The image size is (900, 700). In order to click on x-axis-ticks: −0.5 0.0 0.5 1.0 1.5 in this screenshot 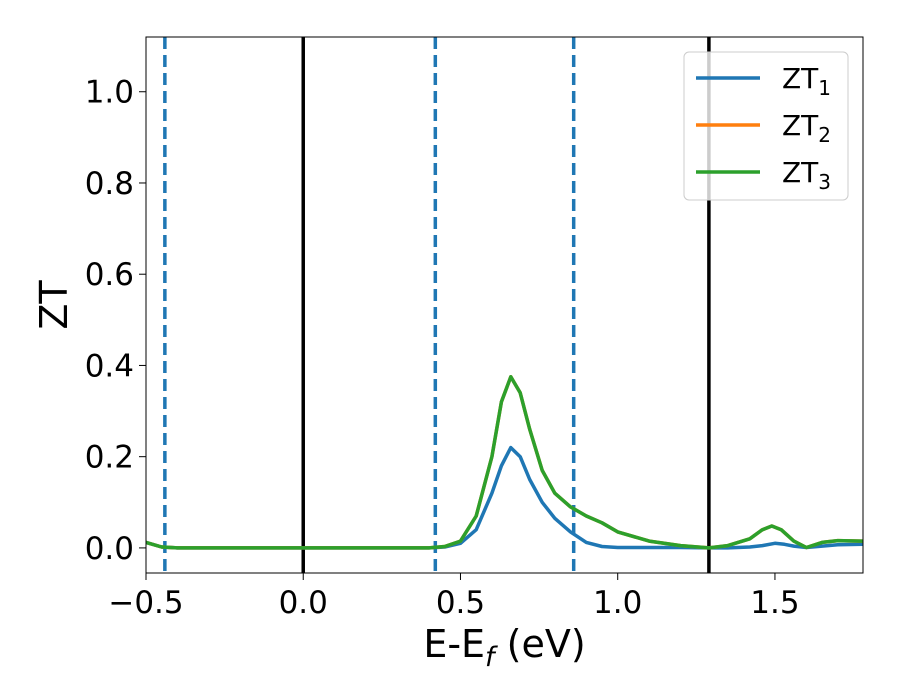, I will do `click(454, 597)`.